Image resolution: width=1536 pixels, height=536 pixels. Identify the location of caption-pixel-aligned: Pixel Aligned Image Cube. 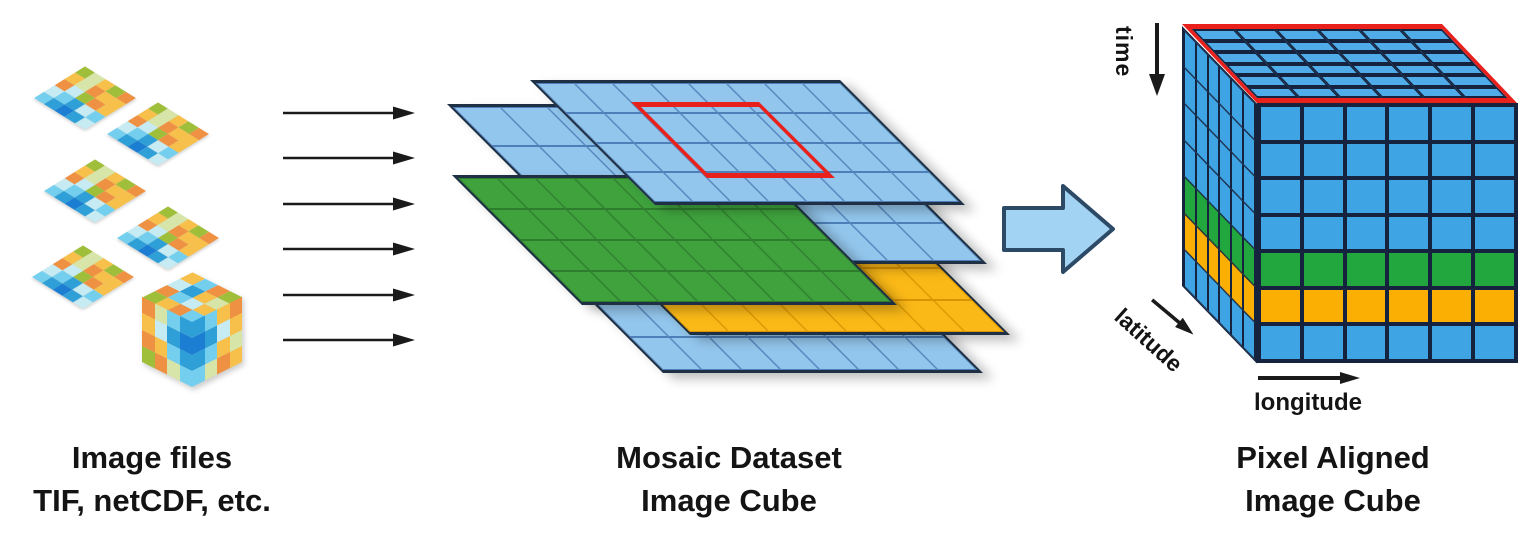
(1333, 479).